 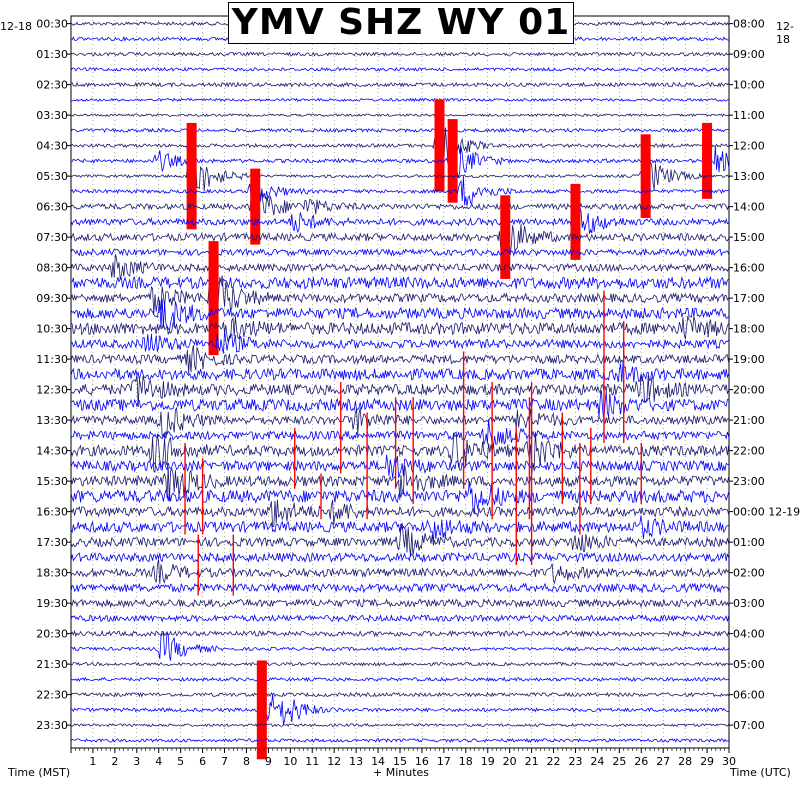 What do you see at coordinates (52, 664) in the screenshot?
I see `left-hour-label: 21:30` at bounding box center [52, 664].